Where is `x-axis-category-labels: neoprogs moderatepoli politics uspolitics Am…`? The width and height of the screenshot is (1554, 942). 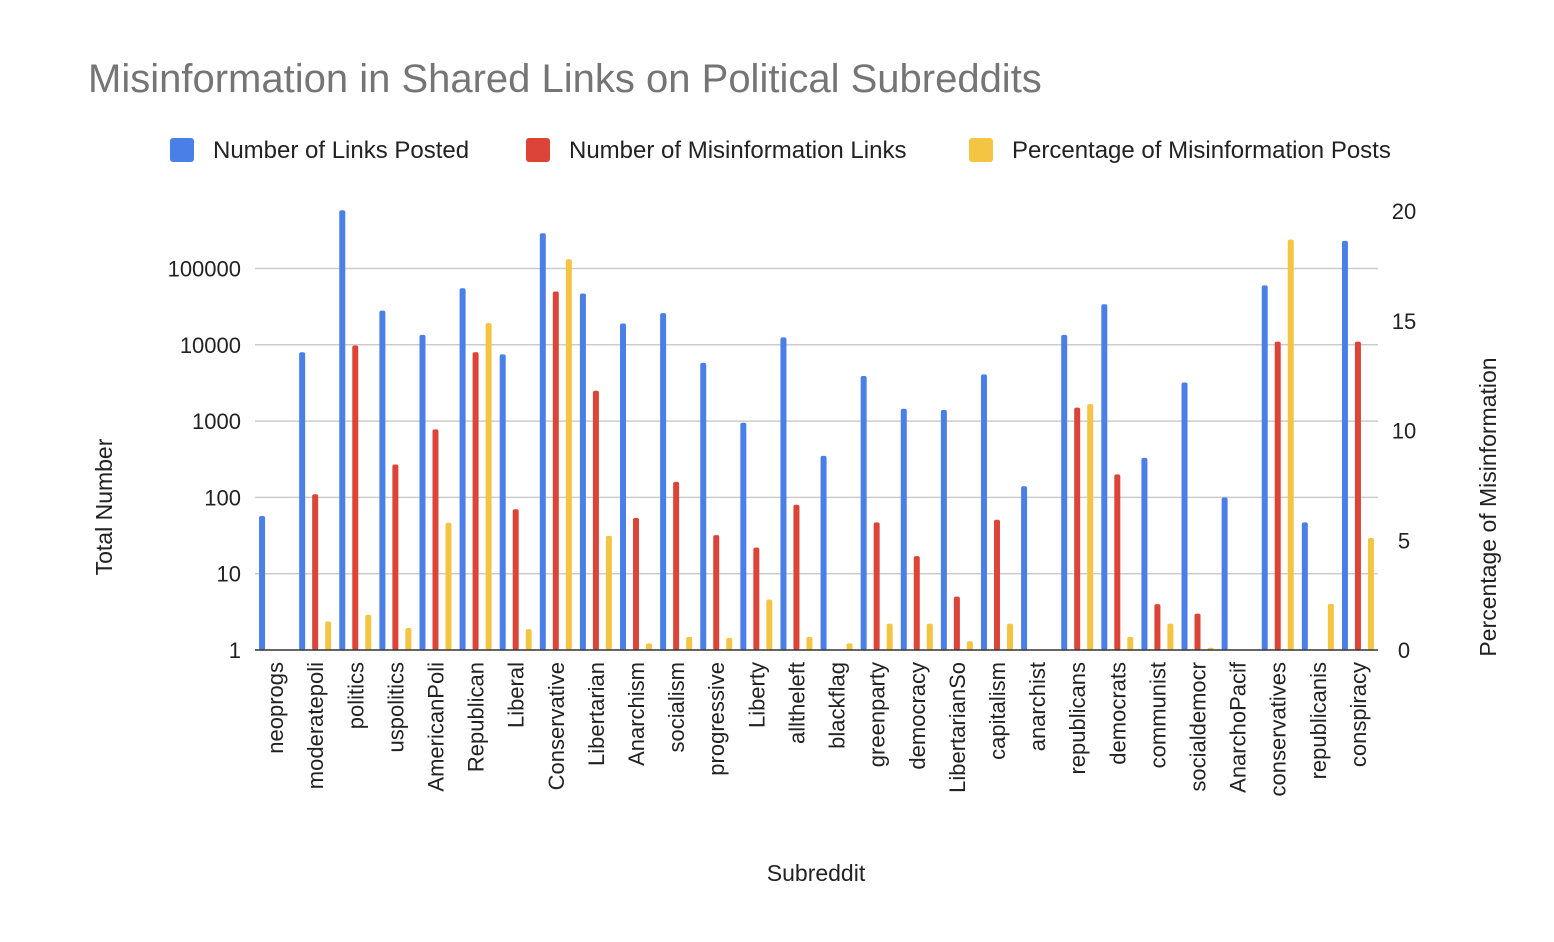 x-axis-category-labels: neoprogs moderatepoli politics uspolitics Am… is located at coordinates (817, 728).